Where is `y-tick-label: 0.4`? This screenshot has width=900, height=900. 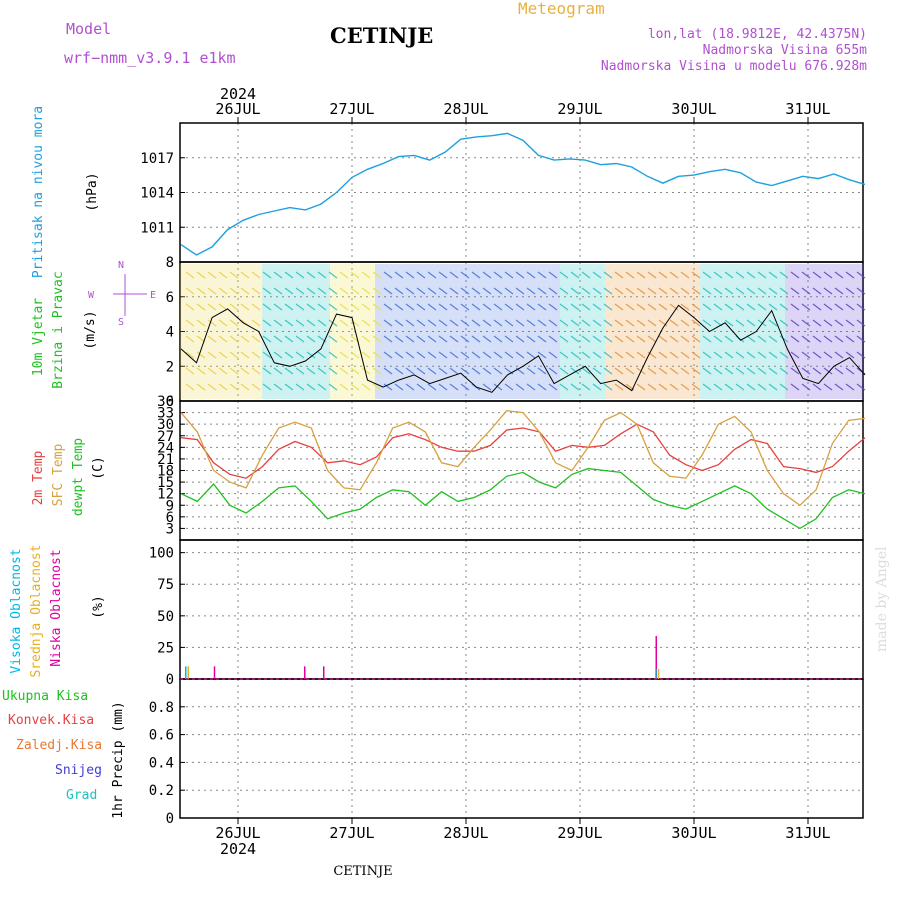 y-tick-label: 0.4 is located at coordinates (161, 763).